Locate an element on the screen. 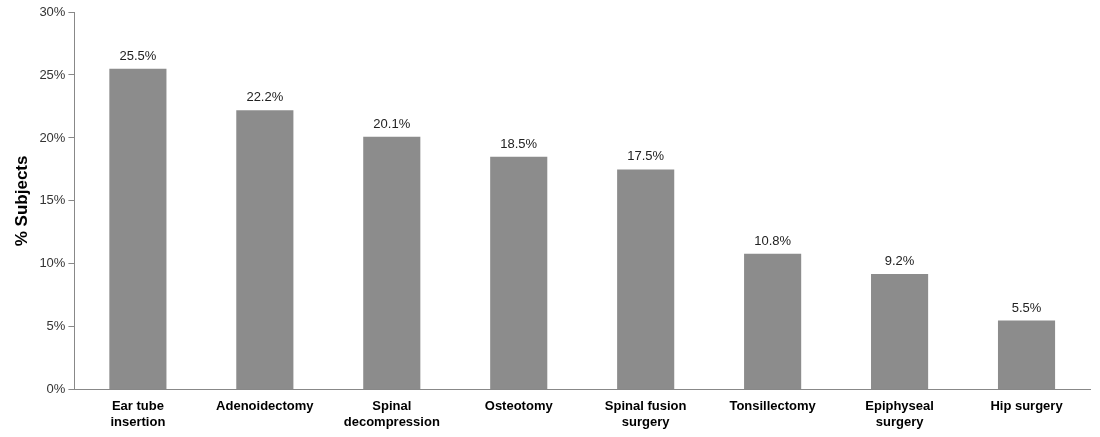 This screenshot has width=1100, height=437. x-tick-label: Ear tube insertion is located at coordinates (138, 413).